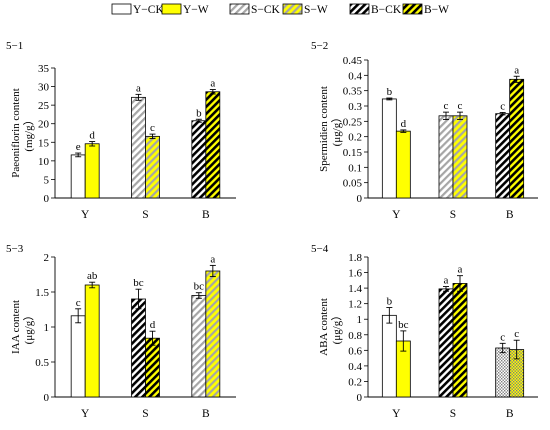 This screenshot has width=550, height=430. Describe the element at coordinates (44, 143) in the screenshot. I see `y-tick-label: 15` at that location.